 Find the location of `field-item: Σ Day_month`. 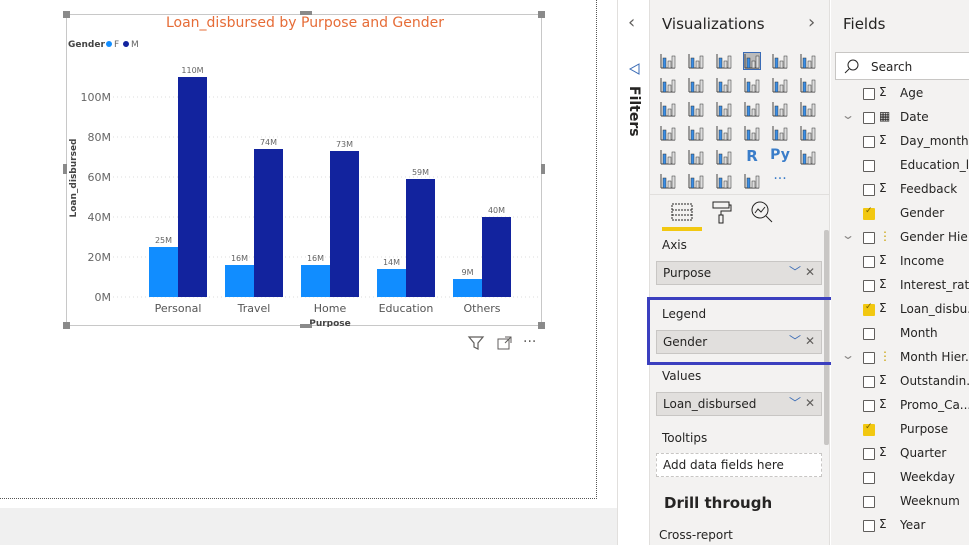

field-item: Σ Day_month is located at coordinates (900, 142).